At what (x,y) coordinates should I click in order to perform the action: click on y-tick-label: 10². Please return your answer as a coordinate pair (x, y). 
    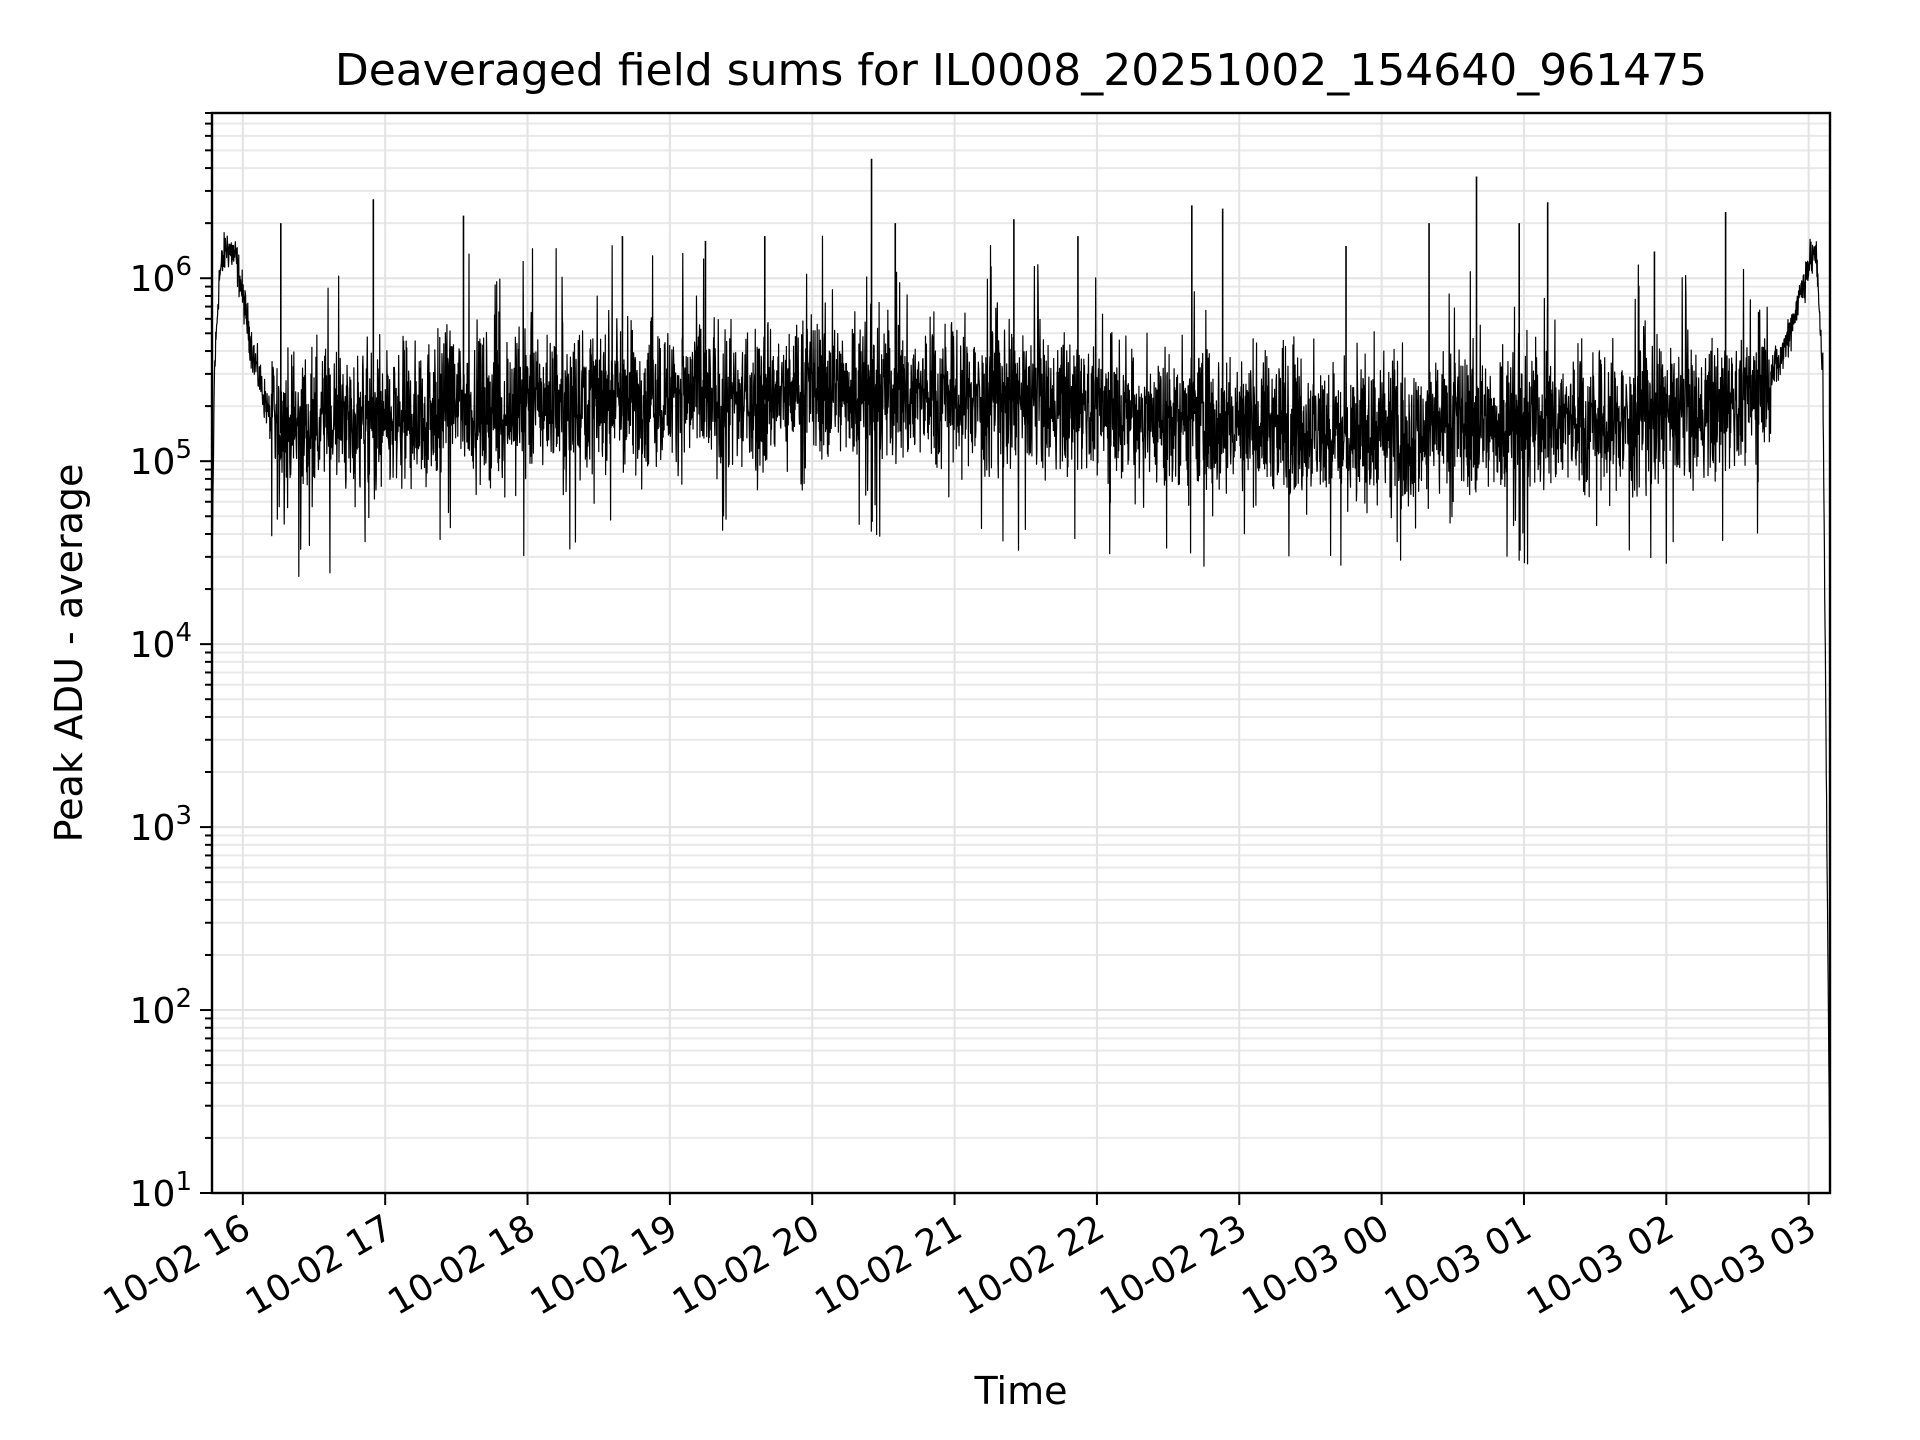
    Looking at the image, I should click on (161, 1008).